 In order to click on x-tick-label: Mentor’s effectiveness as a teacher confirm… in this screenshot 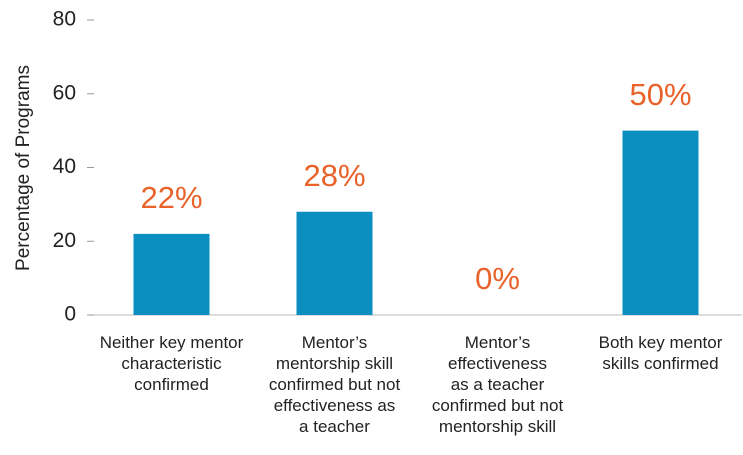, I will do `click(498, 384)`.